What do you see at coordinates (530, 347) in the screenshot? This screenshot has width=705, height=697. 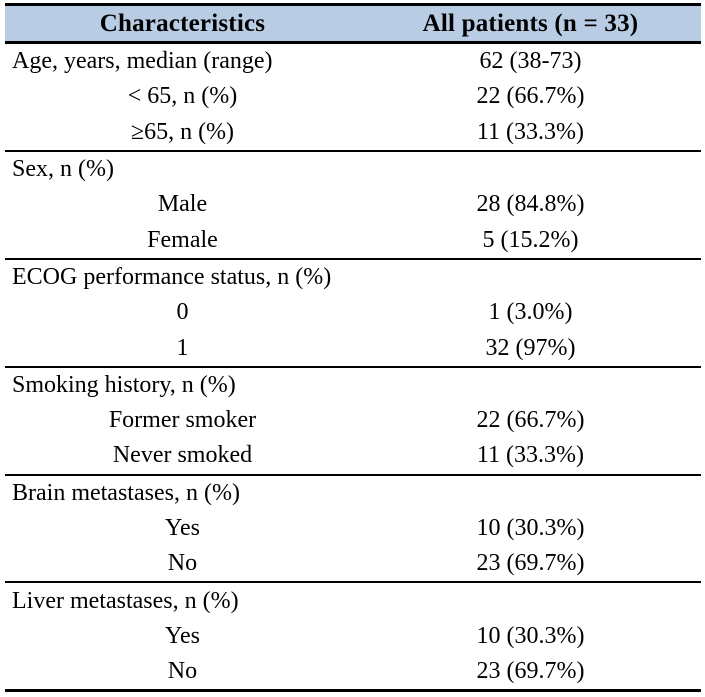 I see `row-value: 32 (97%)` at bounding box center [530, 347].